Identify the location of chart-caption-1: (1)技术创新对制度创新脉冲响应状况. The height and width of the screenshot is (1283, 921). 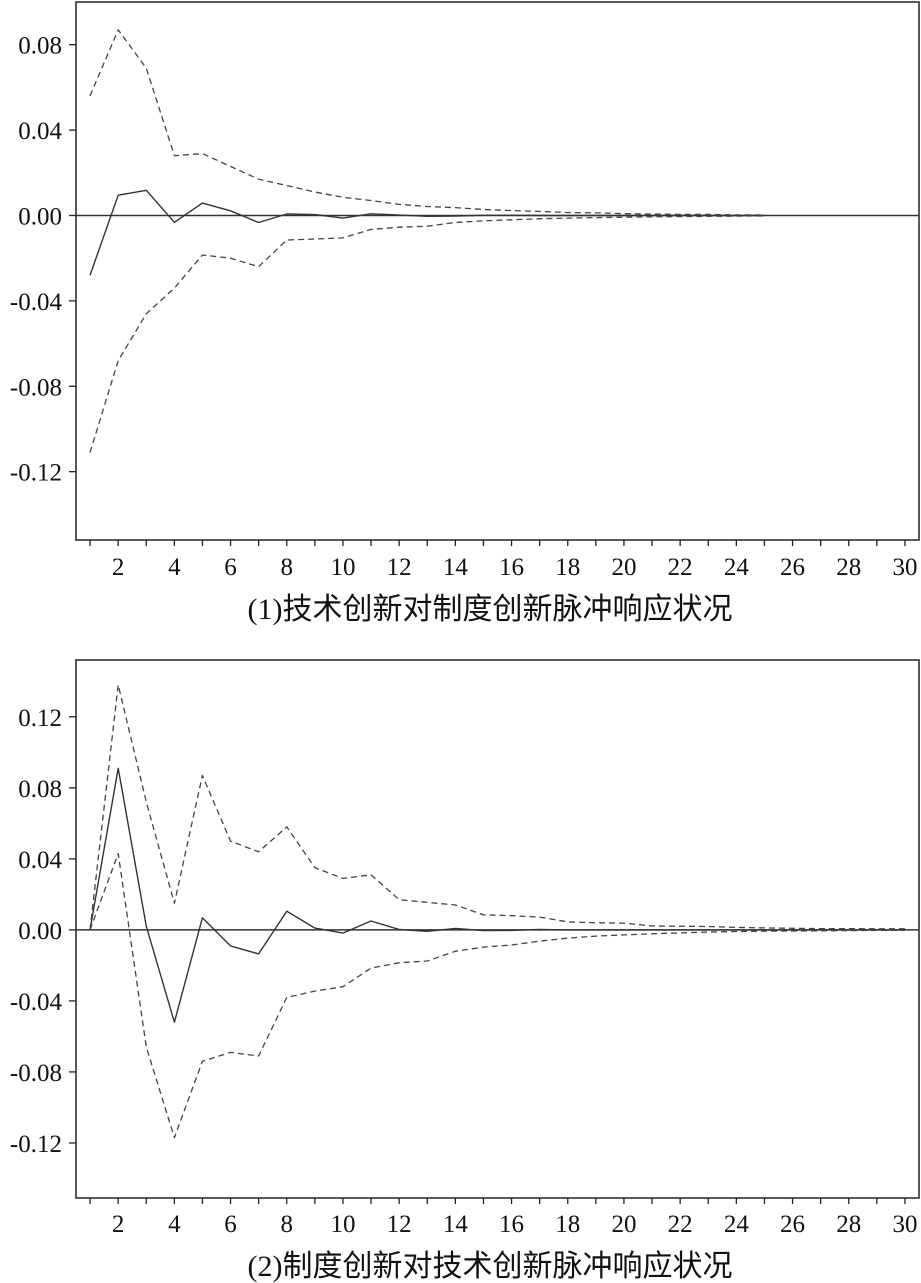
(490, 609).